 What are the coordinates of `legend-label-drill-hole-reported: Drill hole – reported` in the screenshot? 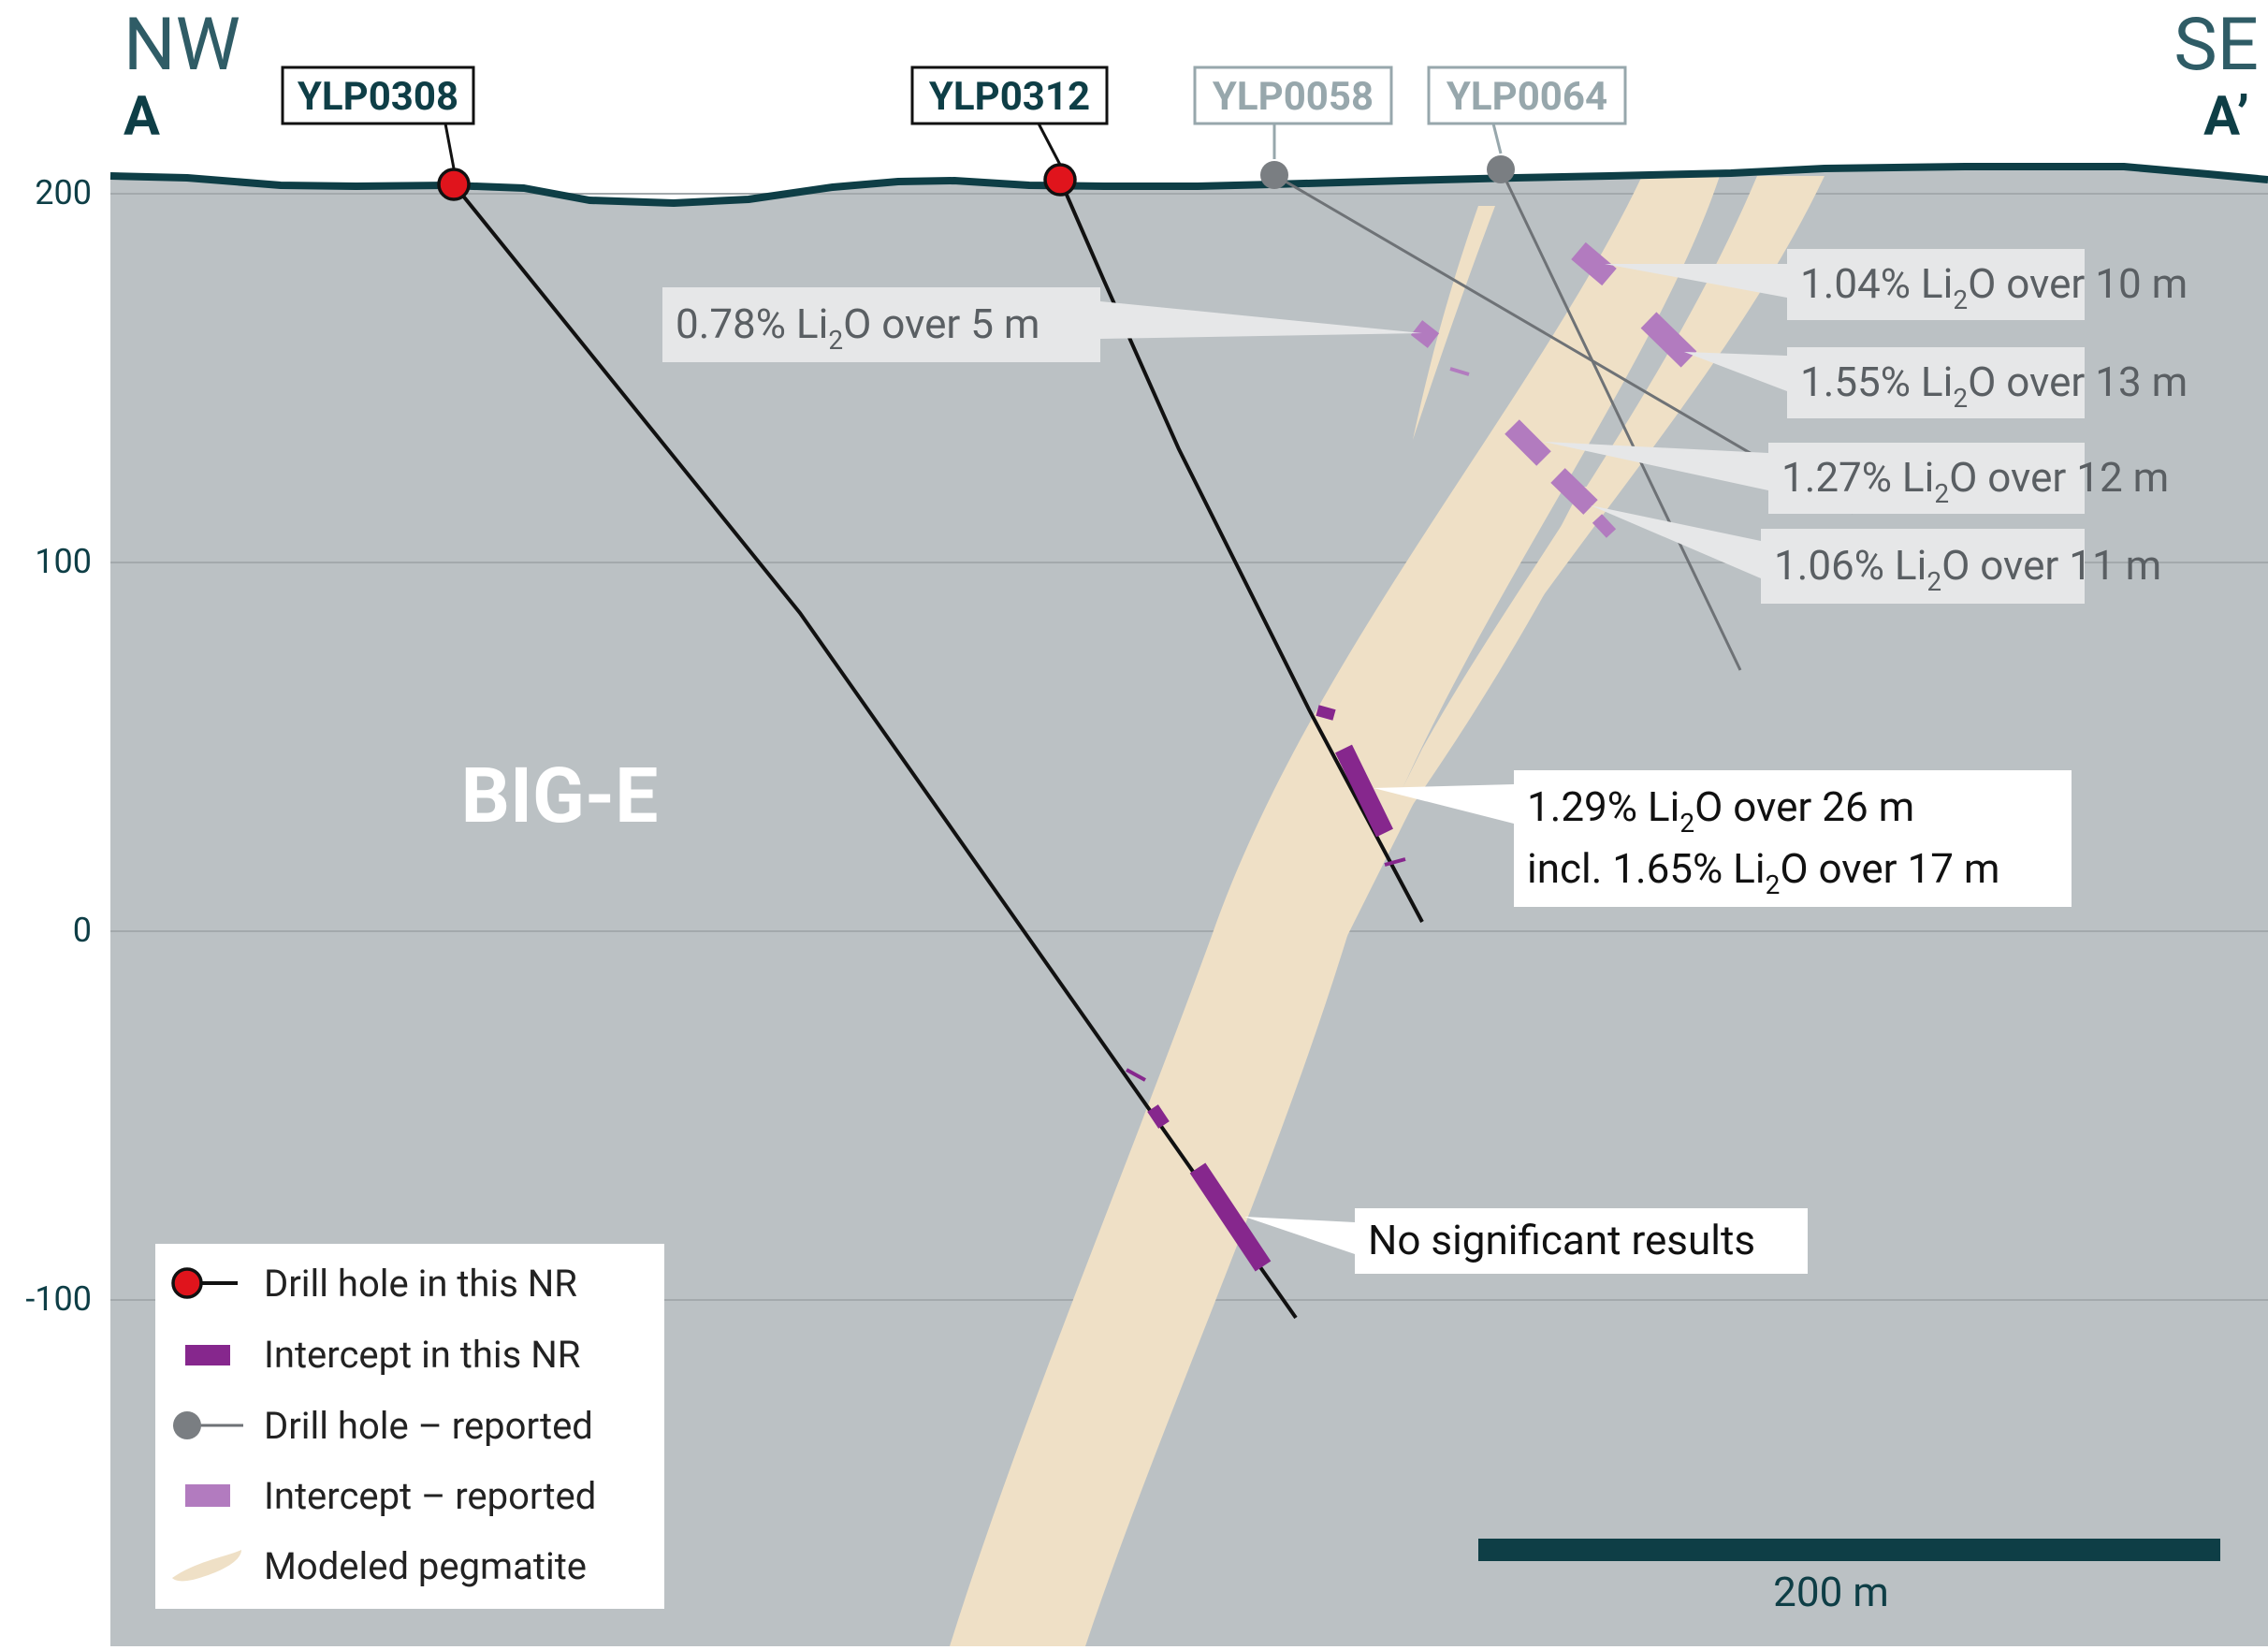 It's located at (429, 1426).